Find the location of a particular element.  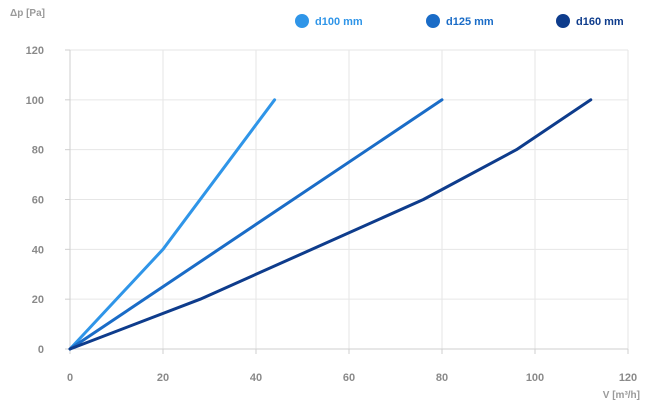

x-tick-label: 60 is located at coordinates (349, 378).